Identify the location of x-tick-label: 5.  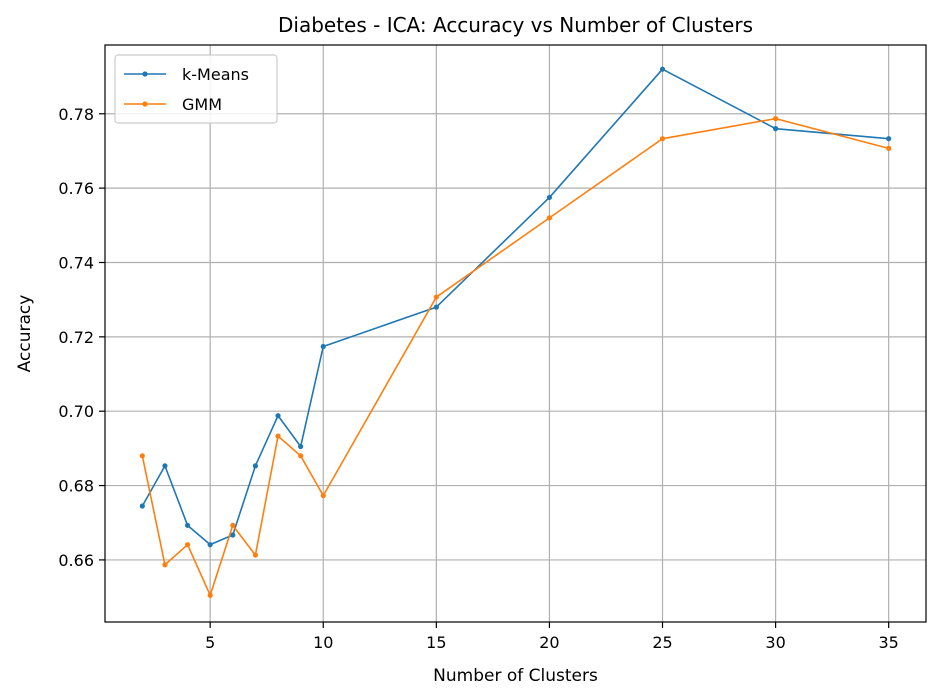
(210, 642).